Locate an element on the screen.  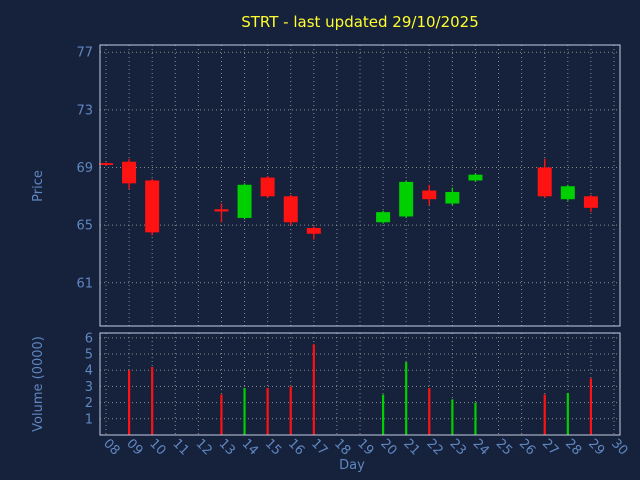
x-tick-label: 20 is located at coordinates (388, 447).